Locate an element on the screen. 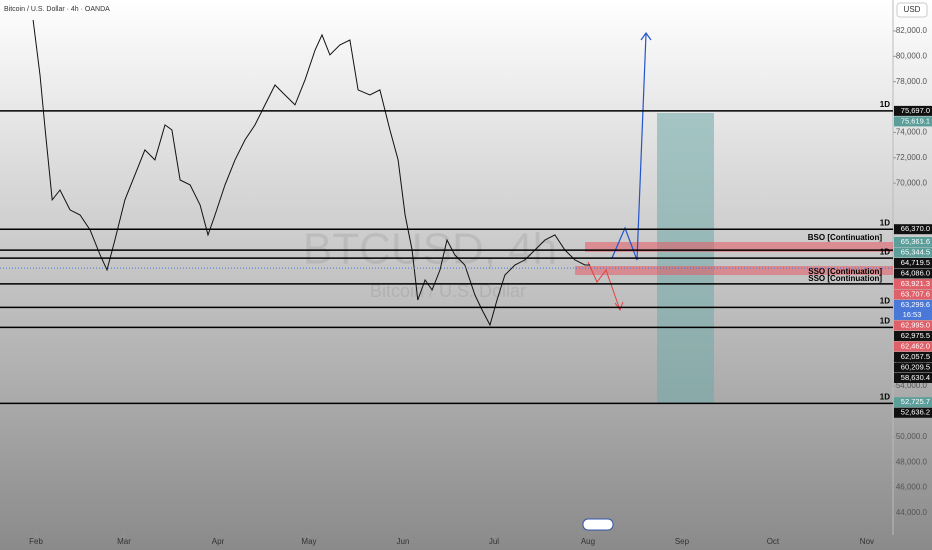 The width and height of the screenshot is (932, 550). y-tick-label: 46,000.0 is located at coordinates (912, 487).